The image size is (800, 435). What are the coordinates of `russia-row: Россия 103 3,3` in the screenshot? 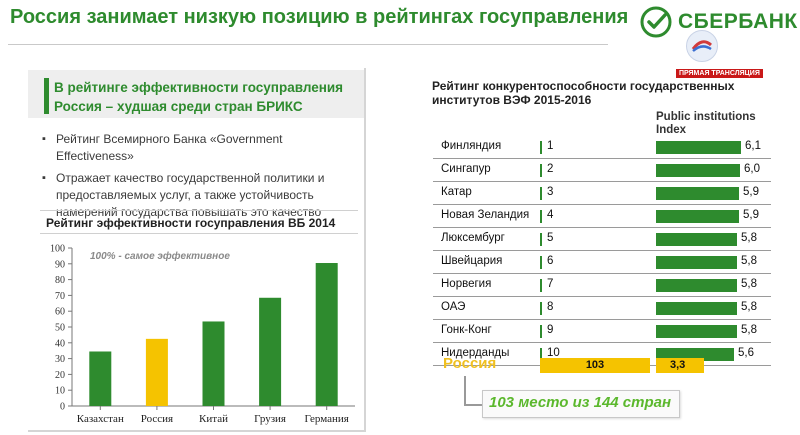 It's located at (602, 365).